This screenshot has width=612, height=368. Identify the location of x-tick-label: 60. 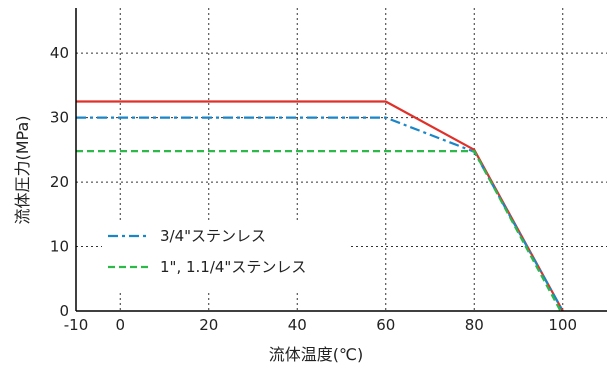
(385, 325).